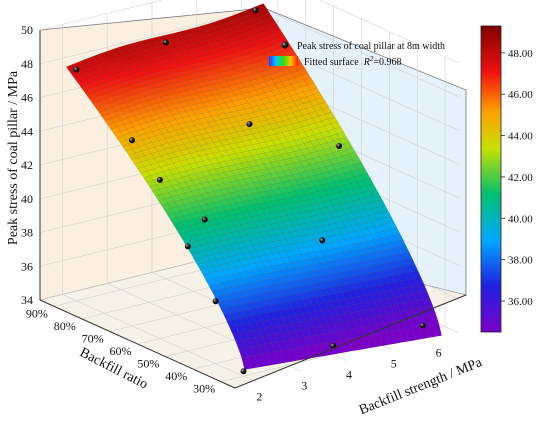 The height and width of the screenshot is (424, 550). I want to click on y-tick-label: 30%, so click(204, 389).